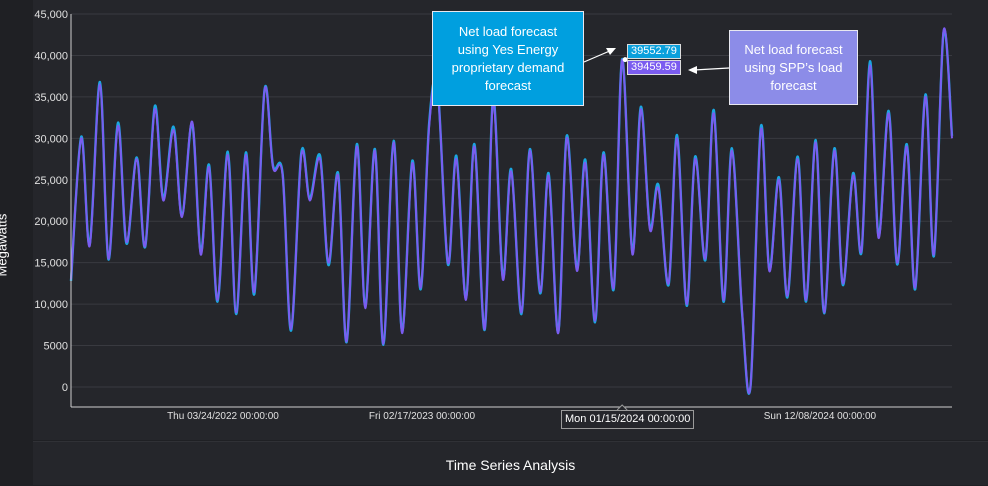 The width and height of the screenshot is (988, 486). What do you see at coordinates (51, 264) in the screenshot?
I see `y-tick-label: 15,000` at bounding box center [51, 264].